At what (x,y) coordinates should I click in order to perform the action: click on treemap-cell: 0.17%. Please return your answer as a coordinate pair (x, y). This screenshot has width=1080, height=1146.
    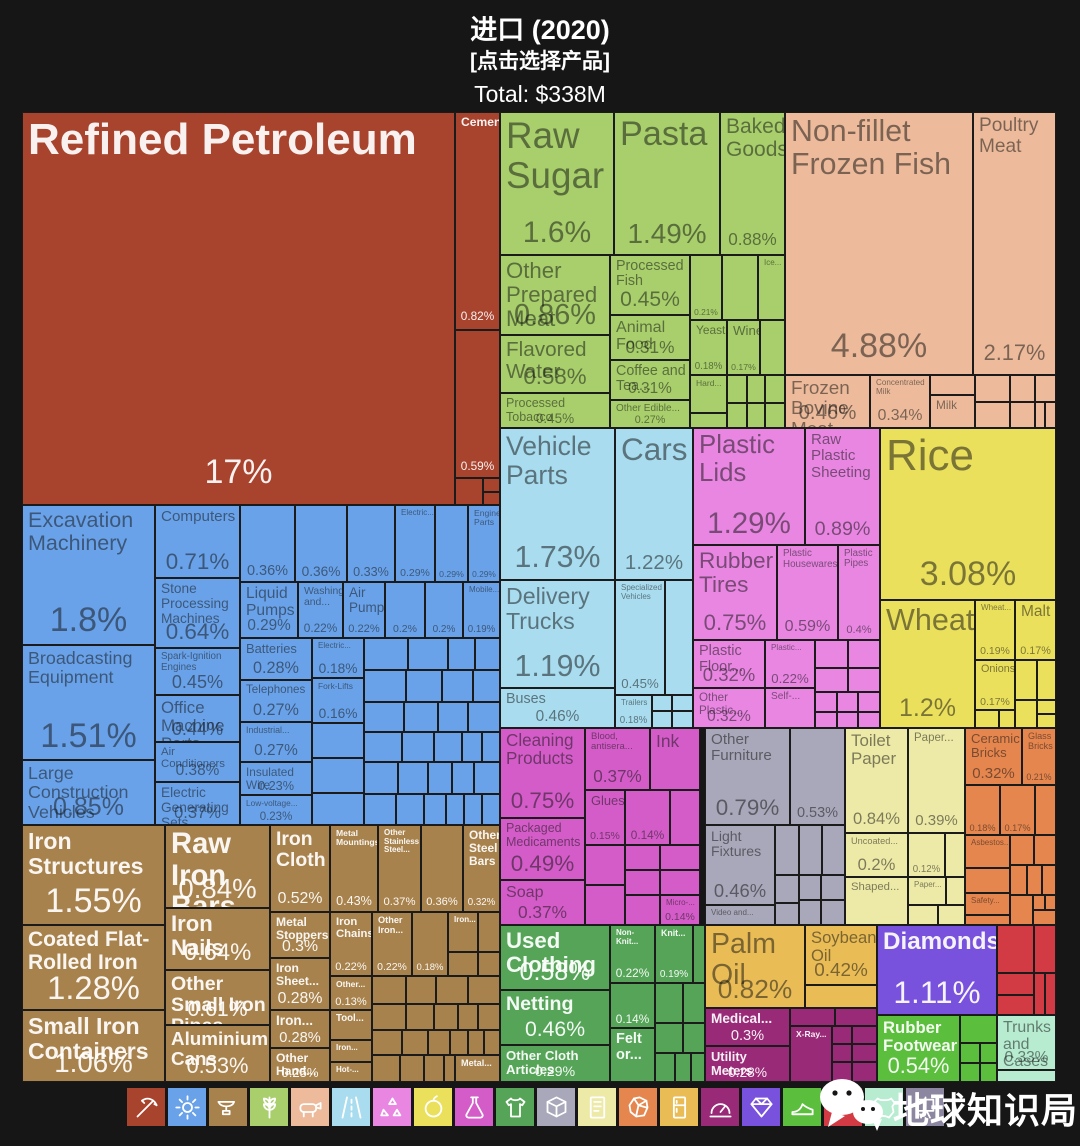
    Looking at the image, I should click on (1017, 810).